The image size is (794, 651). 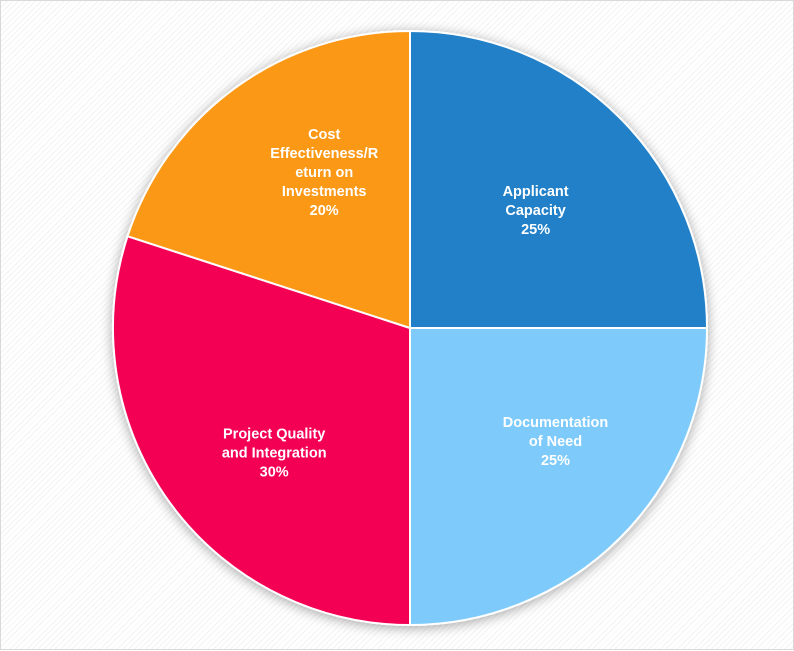 I want to click on pie-category-label-line: of Need, so click(x=555, y=442).